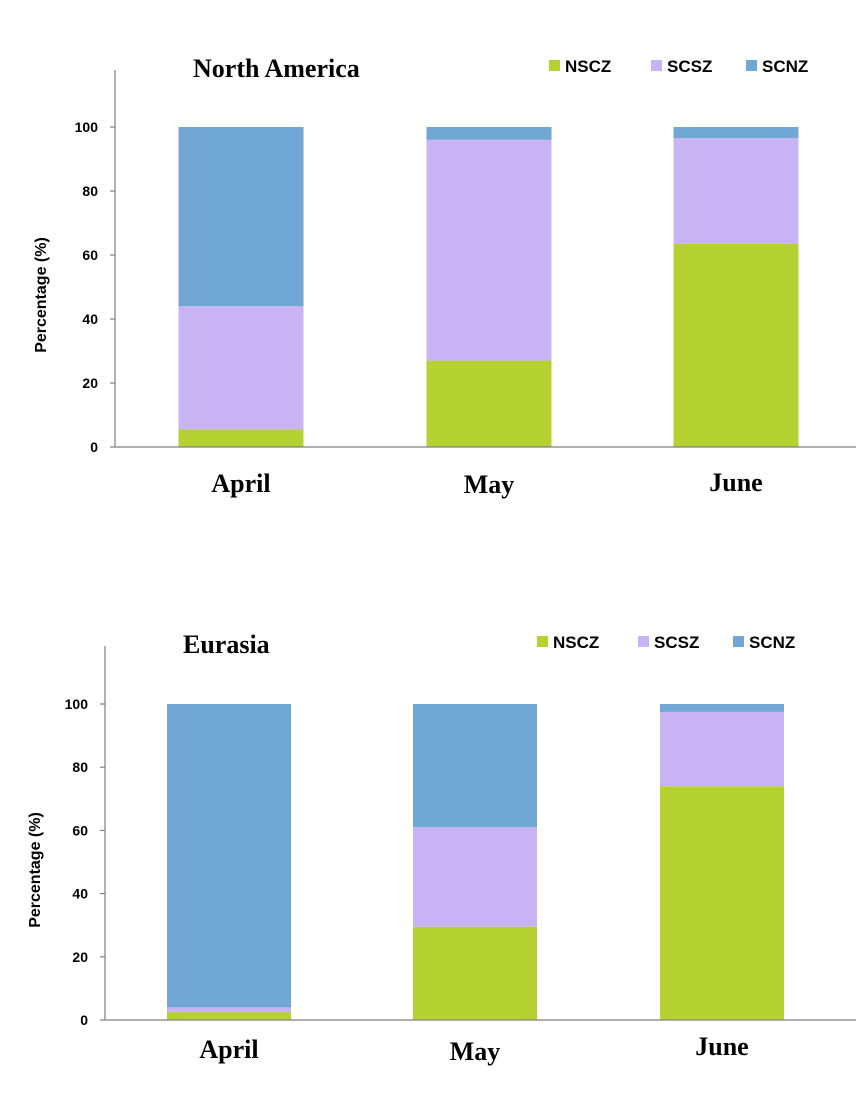  Describe the element at coordinates (226, 644) in the screenshot. I see `chart-title: Eurasia` at that location.